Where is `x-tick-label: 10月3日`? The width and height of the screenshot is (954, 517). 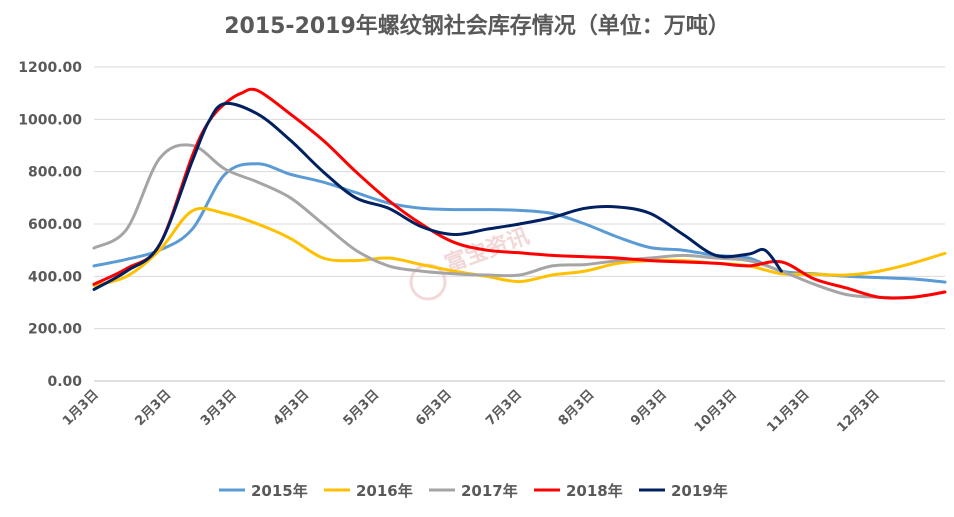 x-tick-label: 10月3日 is located at coordinates (716, 411).